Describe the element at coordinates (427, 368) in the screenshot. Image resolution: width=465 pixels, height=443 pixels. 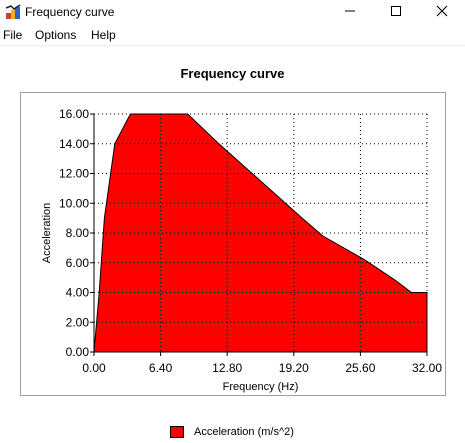
I see `x-tick-label: 32.00` at that location.